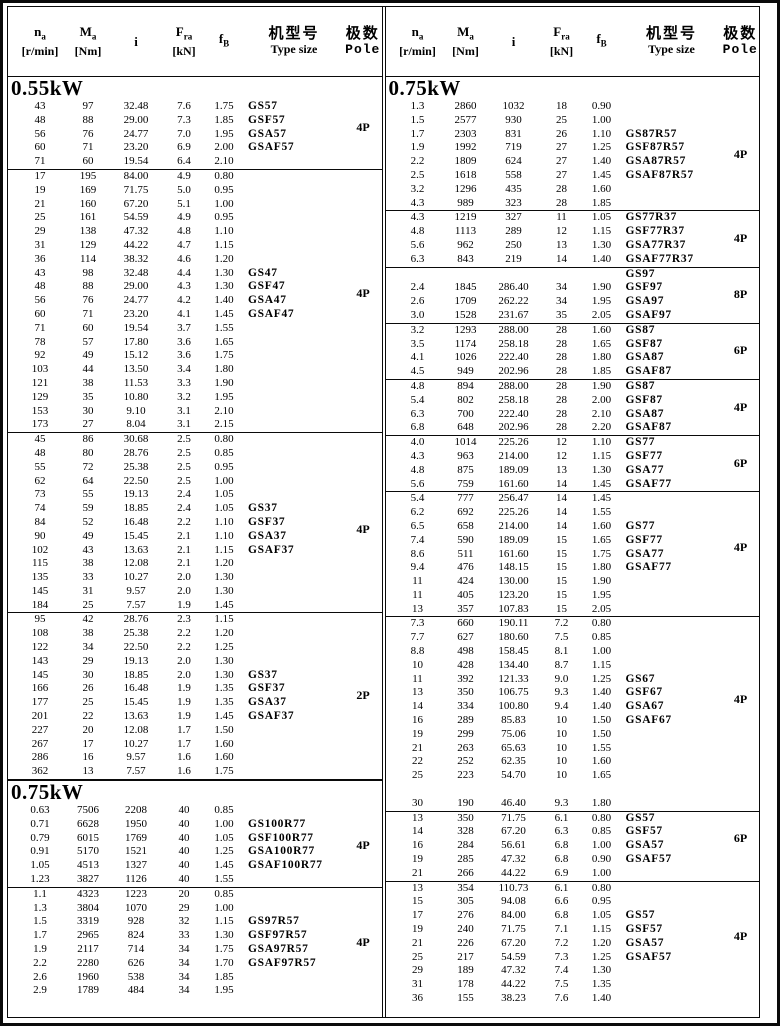 The width and height of the screenshot is (780, 1026). I want to click on cell-fb-factor: 1.15, so click(601, 664).